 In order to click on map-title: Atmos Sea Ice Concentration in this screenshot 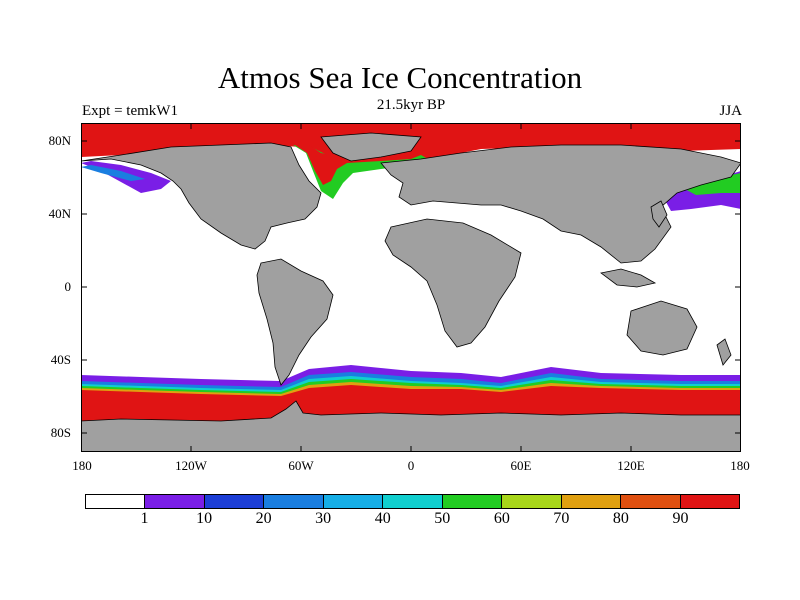, I will do `click(400, 77)`.